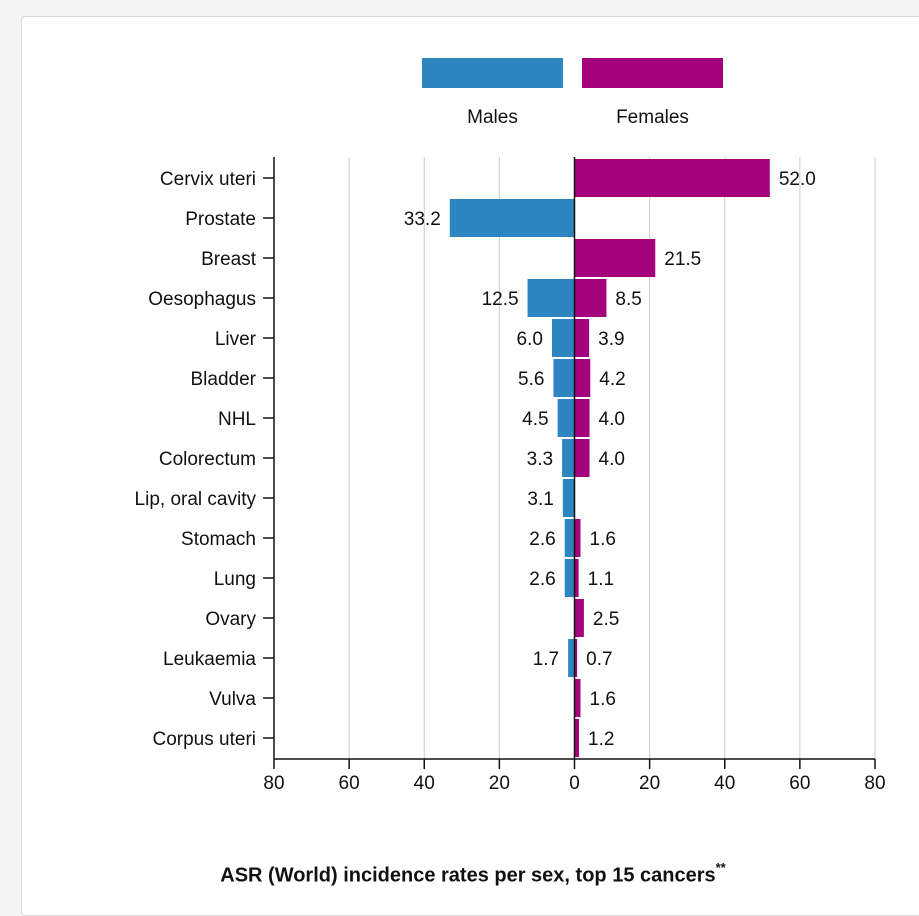  Describe the element at coordinates (492, 117) in the screenshot. I see `legend-label-males: Males` at that location.